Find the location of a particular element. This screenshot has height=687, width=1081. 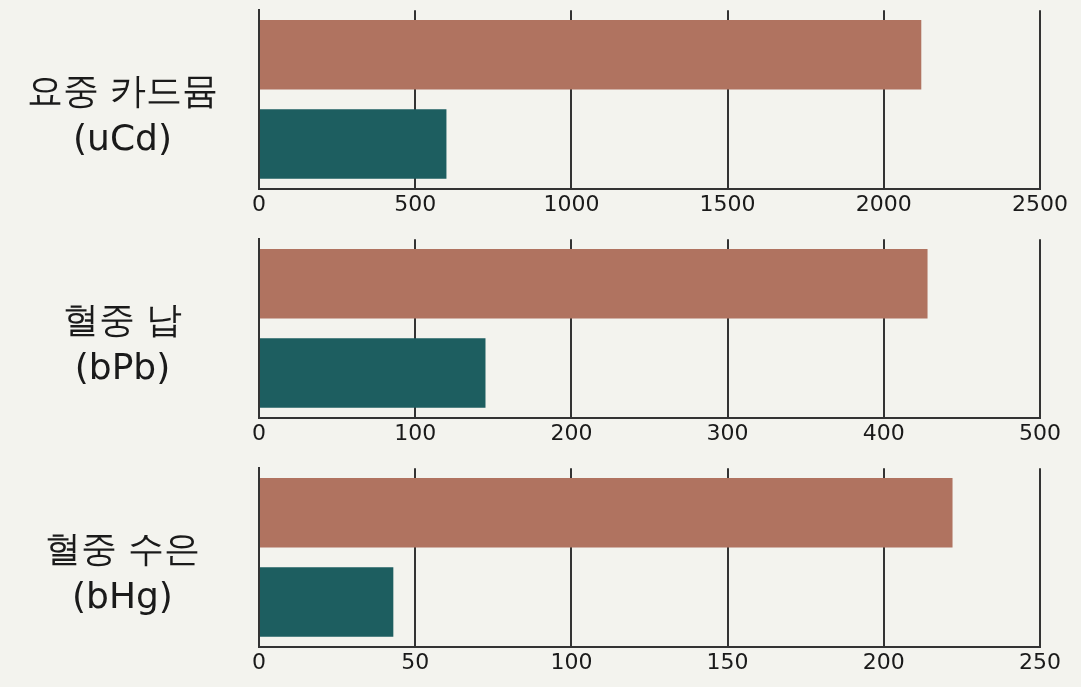

x-tick-label: 400 is located at coordinates (883, 432).